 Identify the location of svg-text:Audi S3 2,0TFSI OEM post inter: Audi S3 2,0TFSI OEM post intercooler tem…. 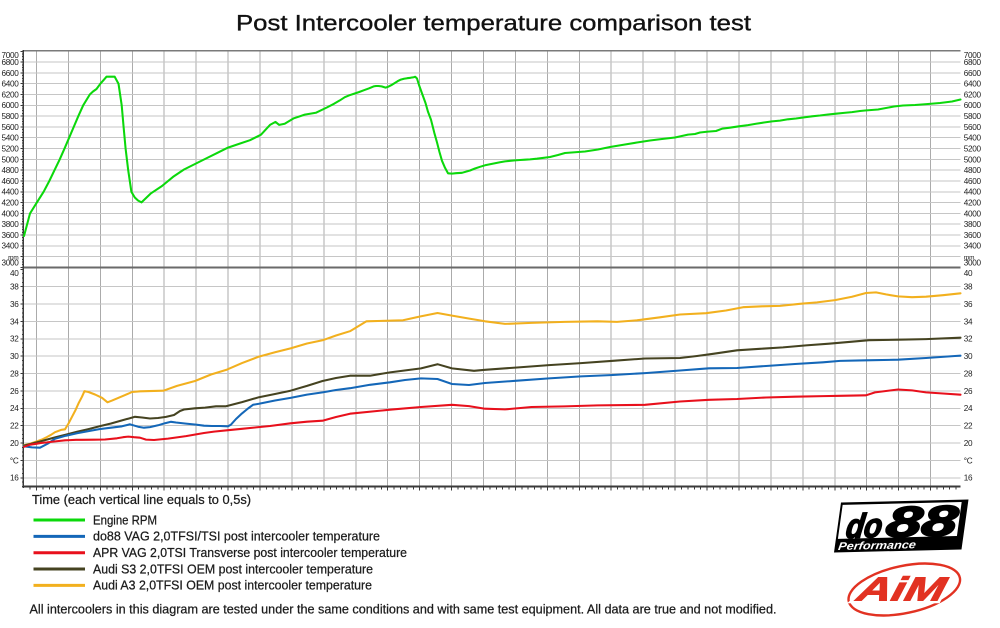
(233, 568).